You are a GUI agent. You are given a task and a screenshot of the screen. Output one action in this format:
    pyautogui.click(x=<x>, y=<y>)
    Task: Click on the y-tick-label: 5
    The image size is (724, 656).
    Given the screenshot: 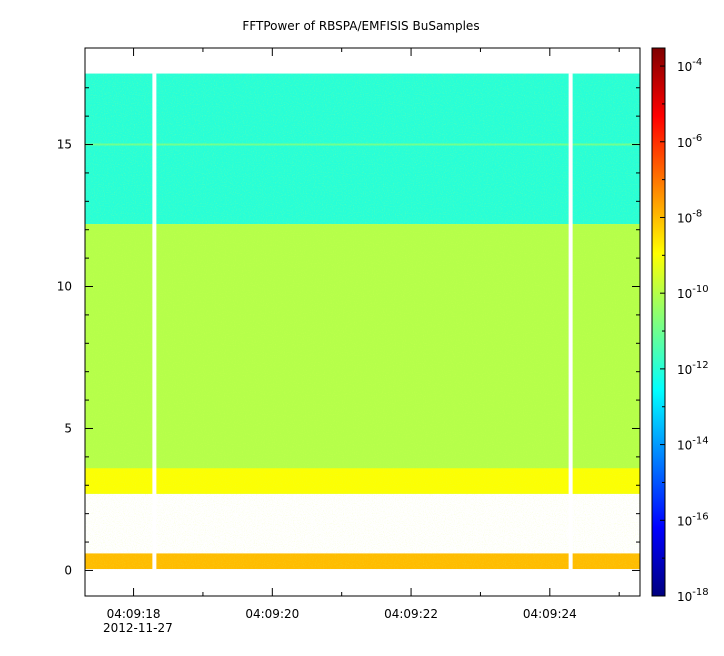 What is the action you would take?
    pyautogui.click(x=68, y=428)
    